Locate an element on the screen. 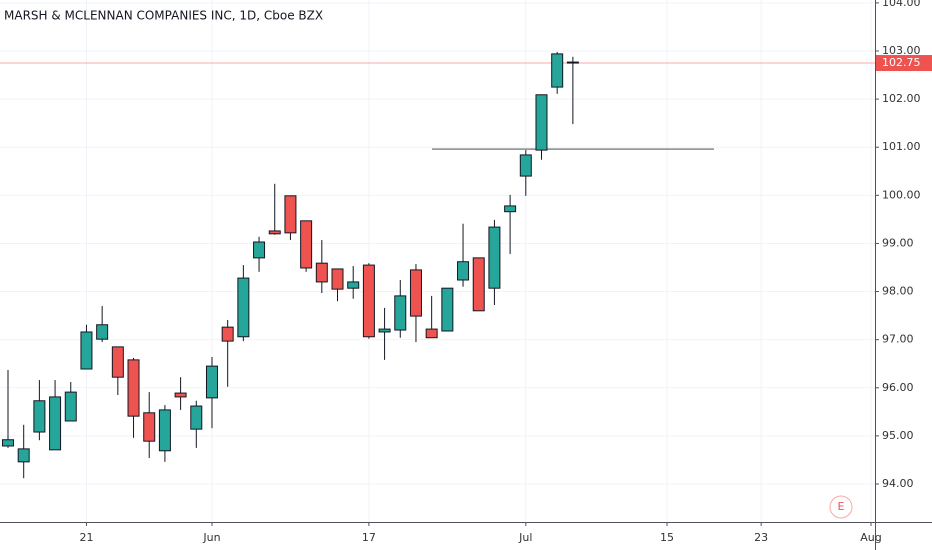 This screenshot has height=550, width=932. earnings-icon is located at coordinates (841, 507).